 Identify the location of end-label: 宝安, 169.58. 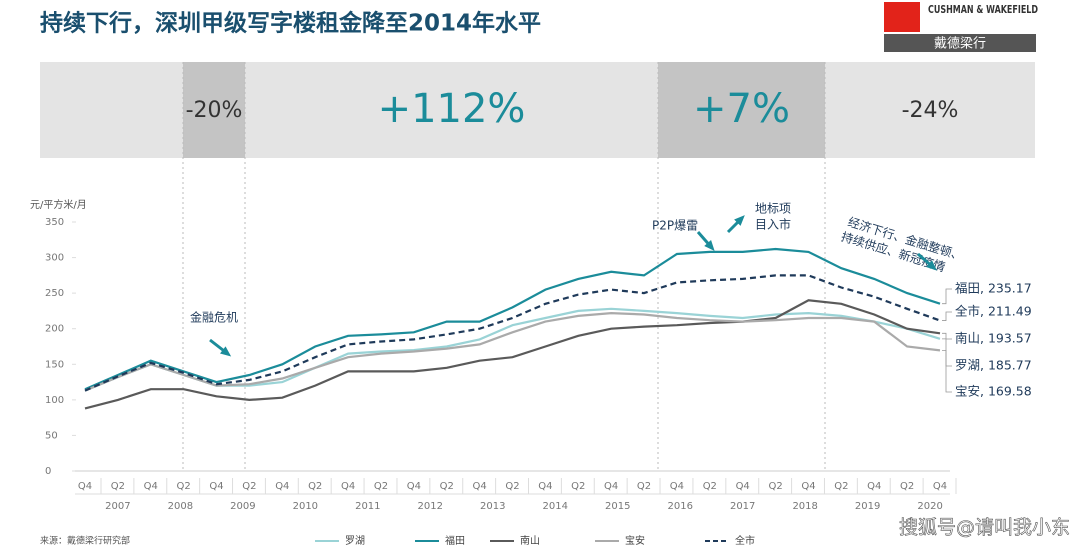
(993, 391).